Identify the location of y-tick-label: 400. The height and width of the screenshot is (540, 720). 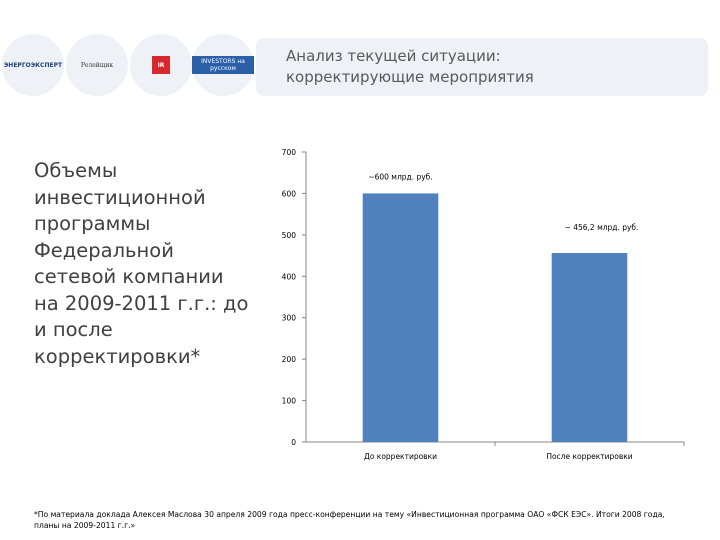
(289, 276).